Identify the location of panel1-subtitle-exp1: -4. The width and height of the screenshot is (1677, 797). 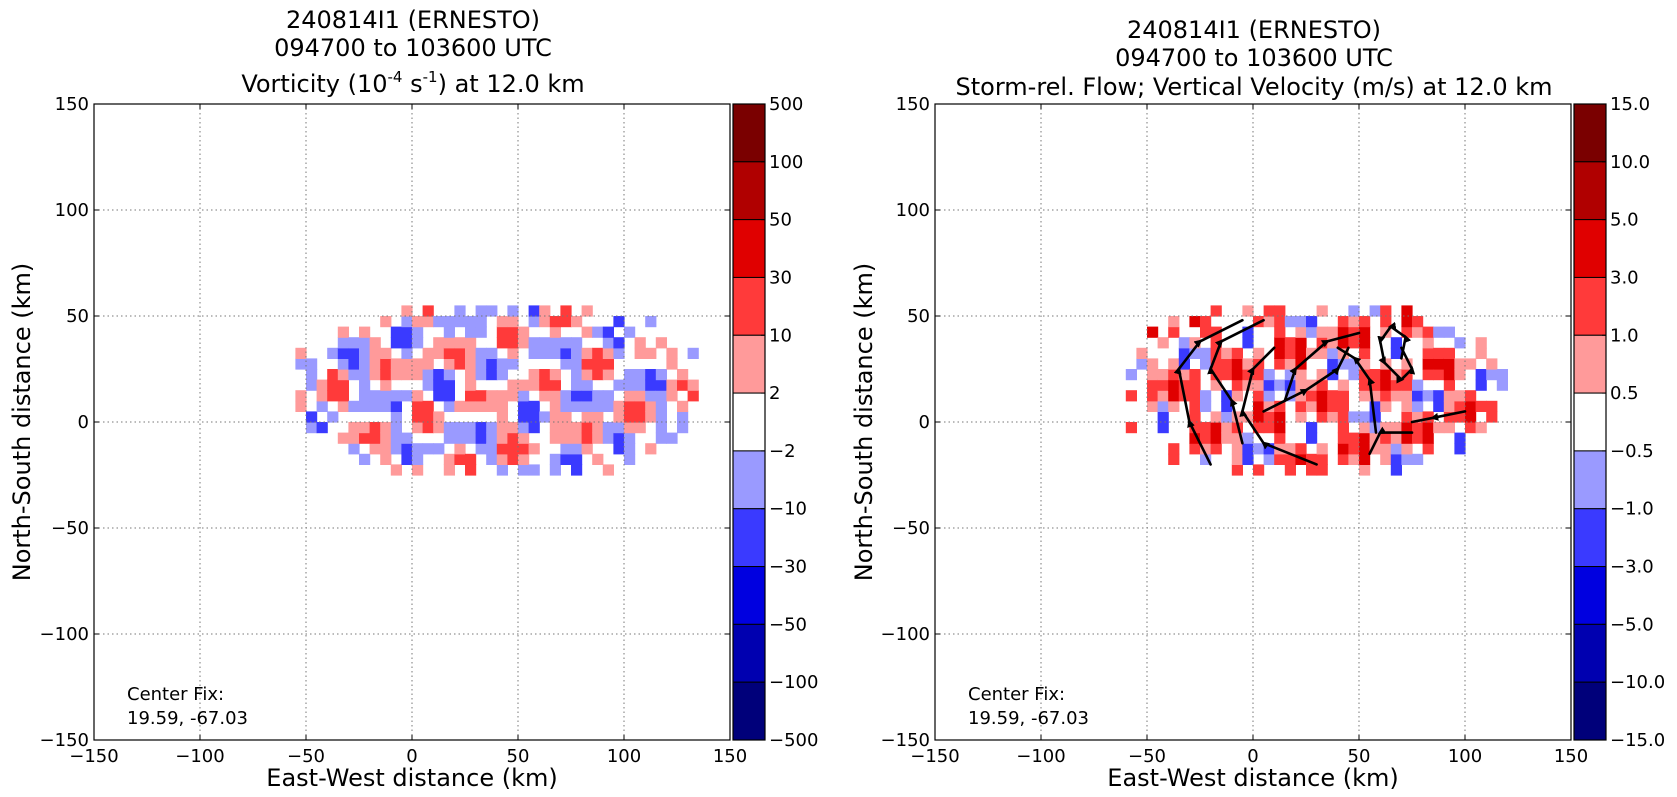
(395, 77).